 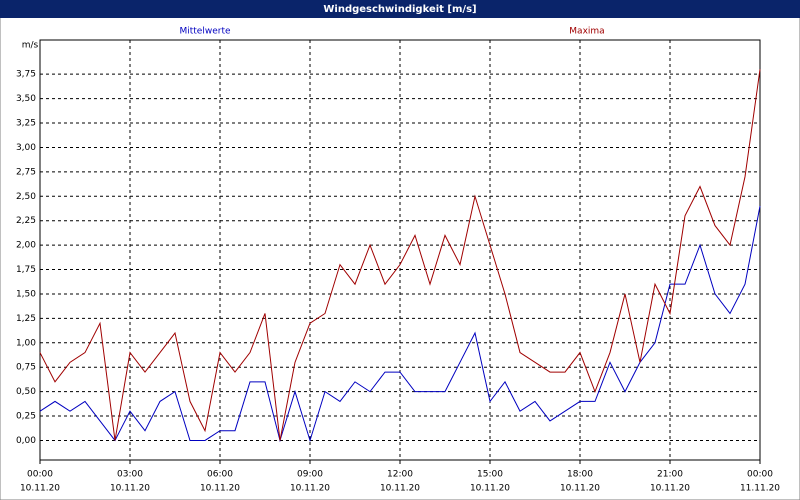 I want to click on y-tick-label: 0,25, so click(x=26, y=417).